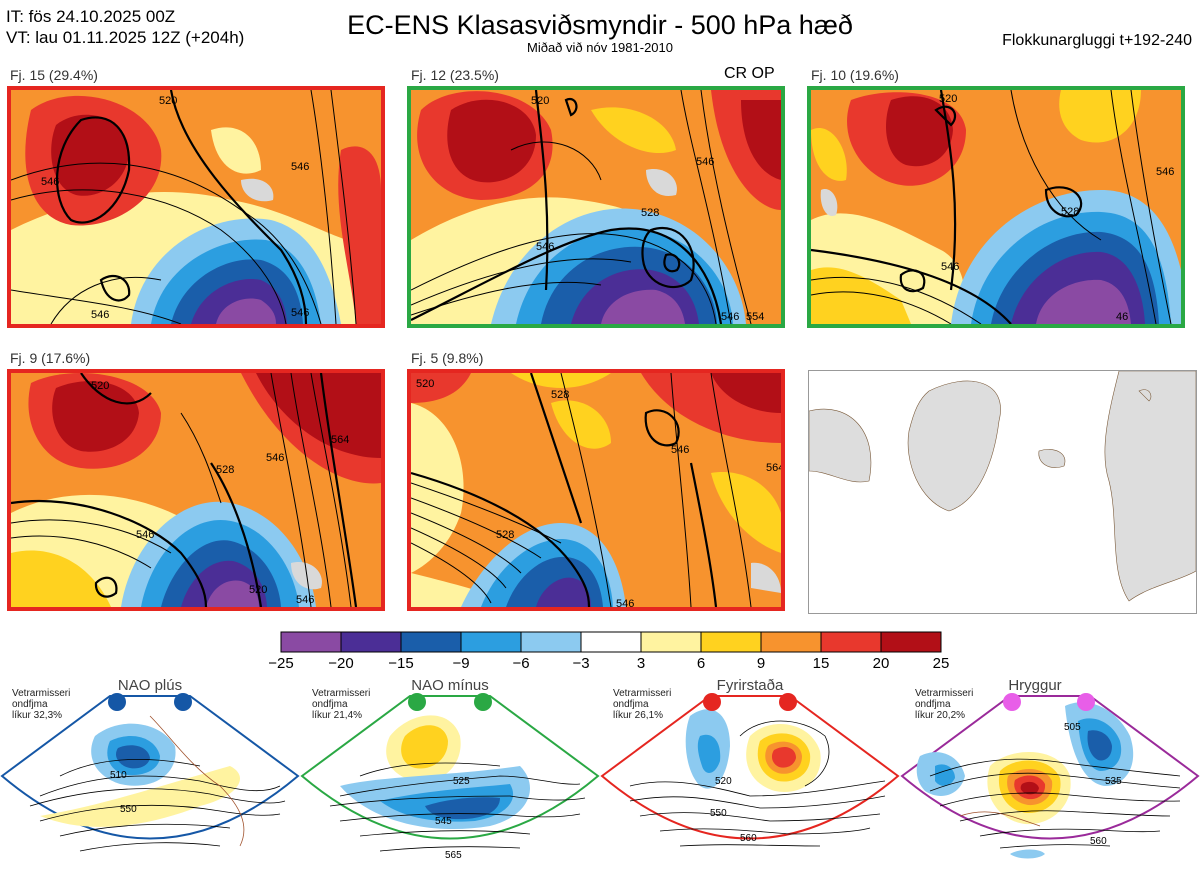 The image size is (1200, 871). Describe the element at coordinates (54, 75) in the screenshot. I see `cluster-label-1: Fj. 15 (29.4%)` at that location.